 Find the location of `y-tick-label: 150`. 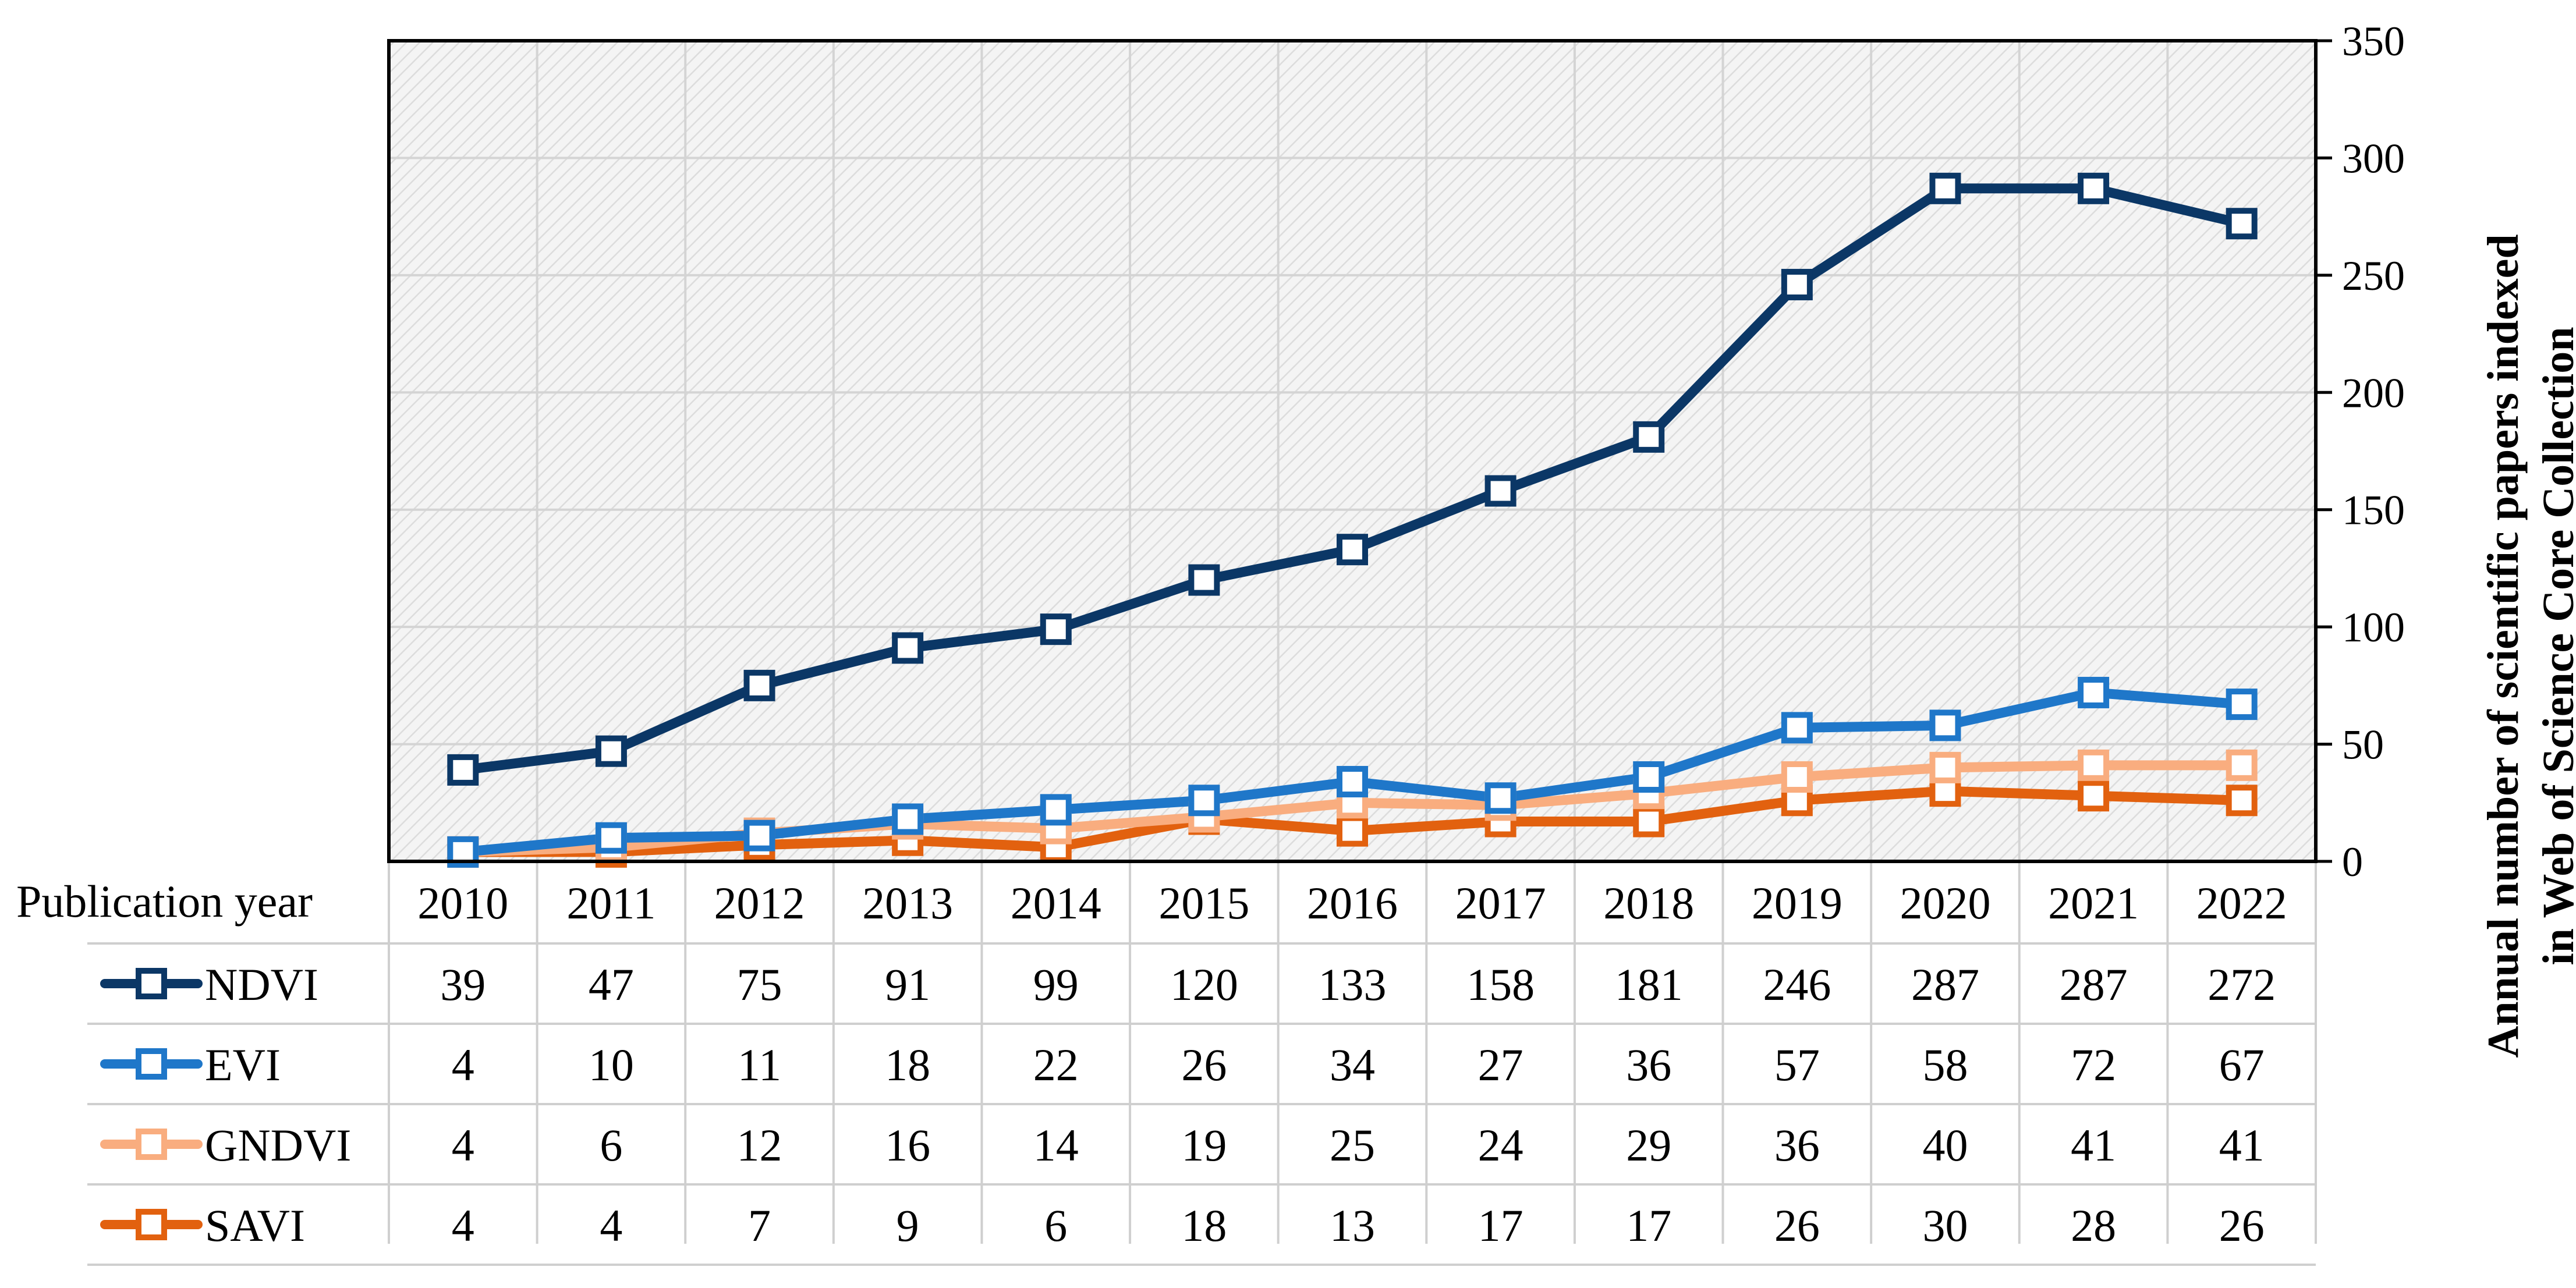

y-tick-label: 150 is located at coordinates (2373, 511).